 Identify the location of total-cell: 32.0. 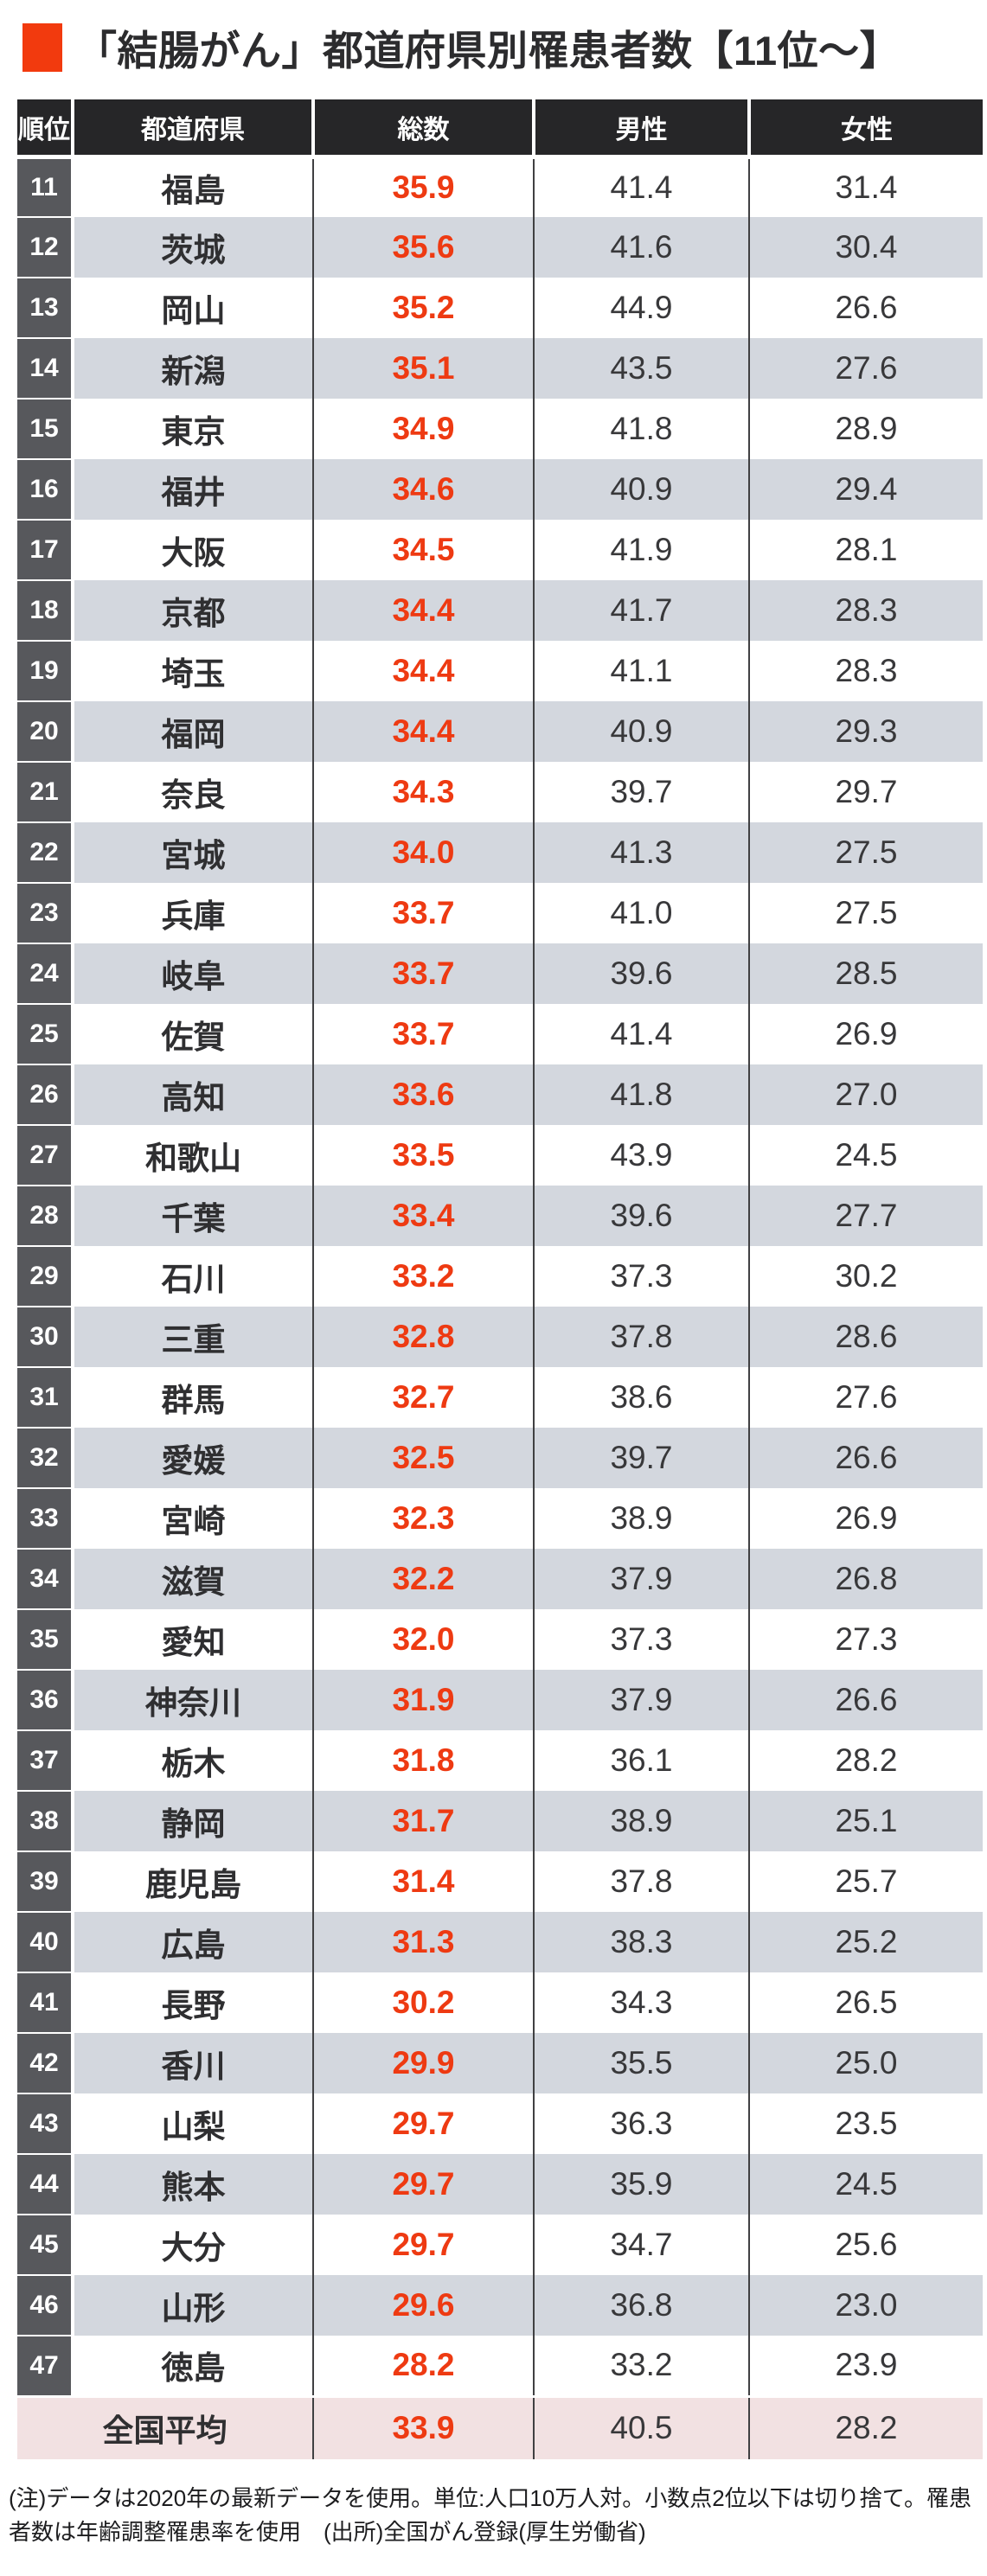
(423, 1639).